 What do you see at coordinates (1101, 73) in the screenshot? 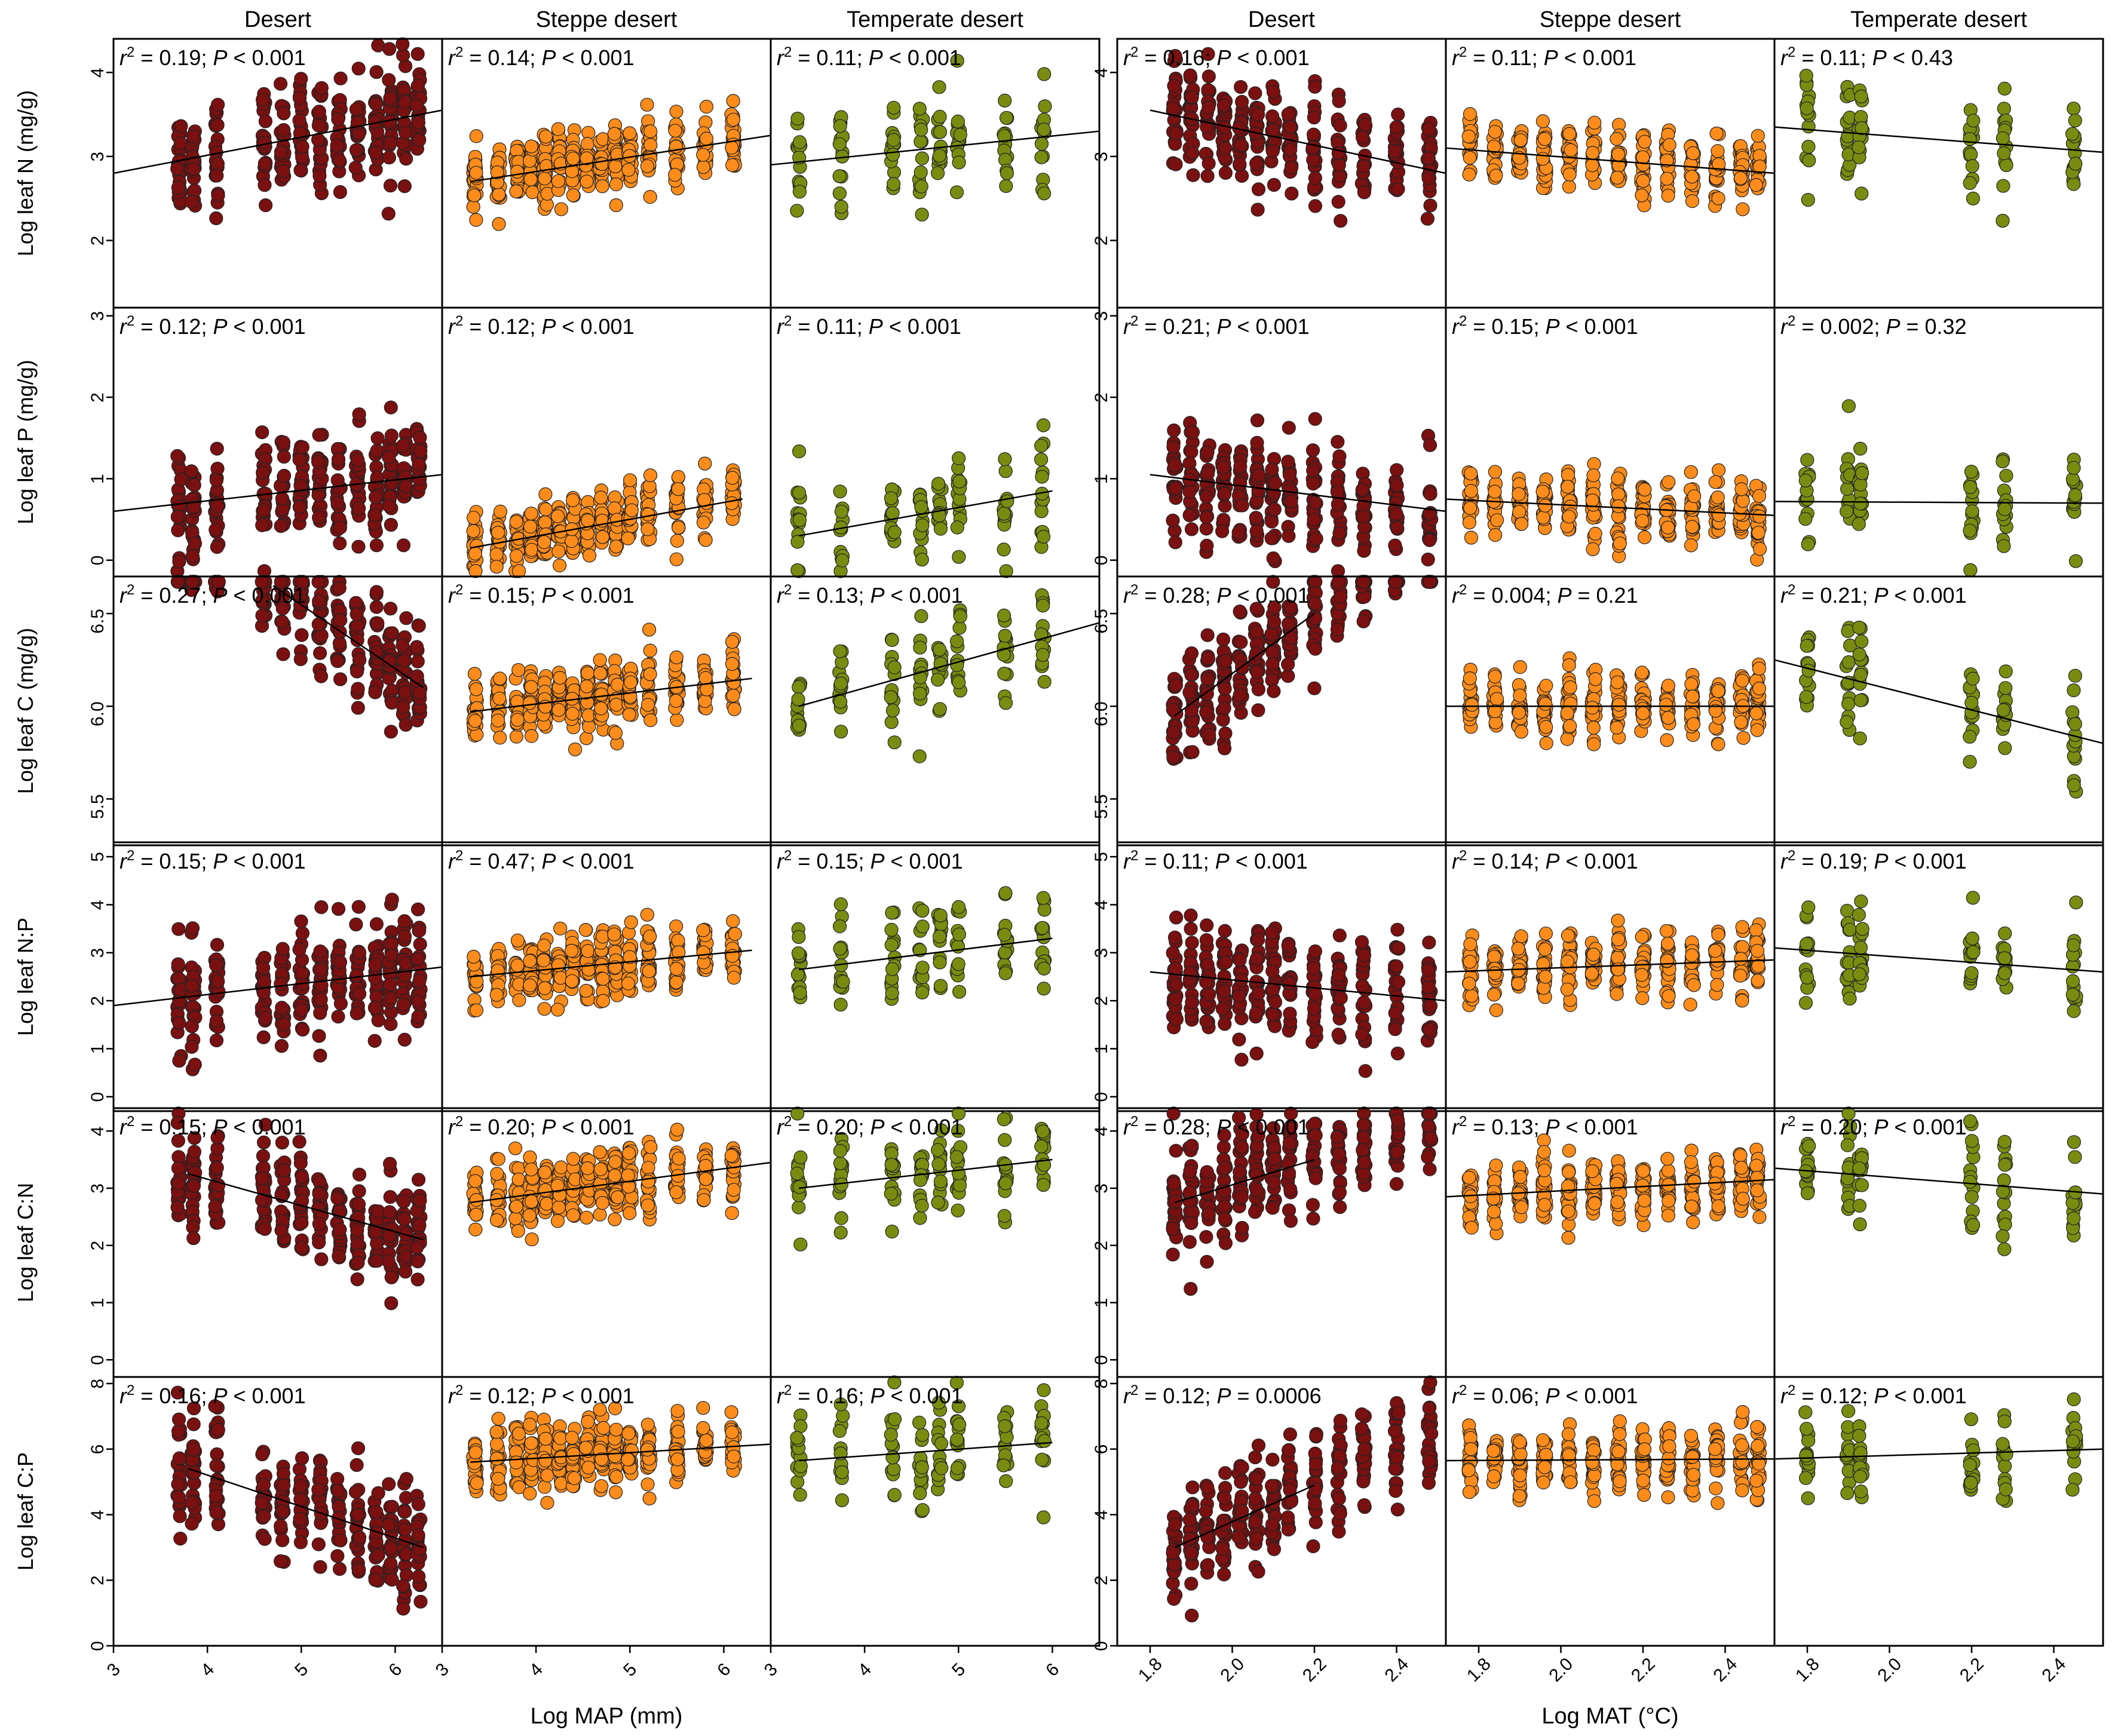
I see `y-tick-label: 4` at bounding box center [1101, 73].